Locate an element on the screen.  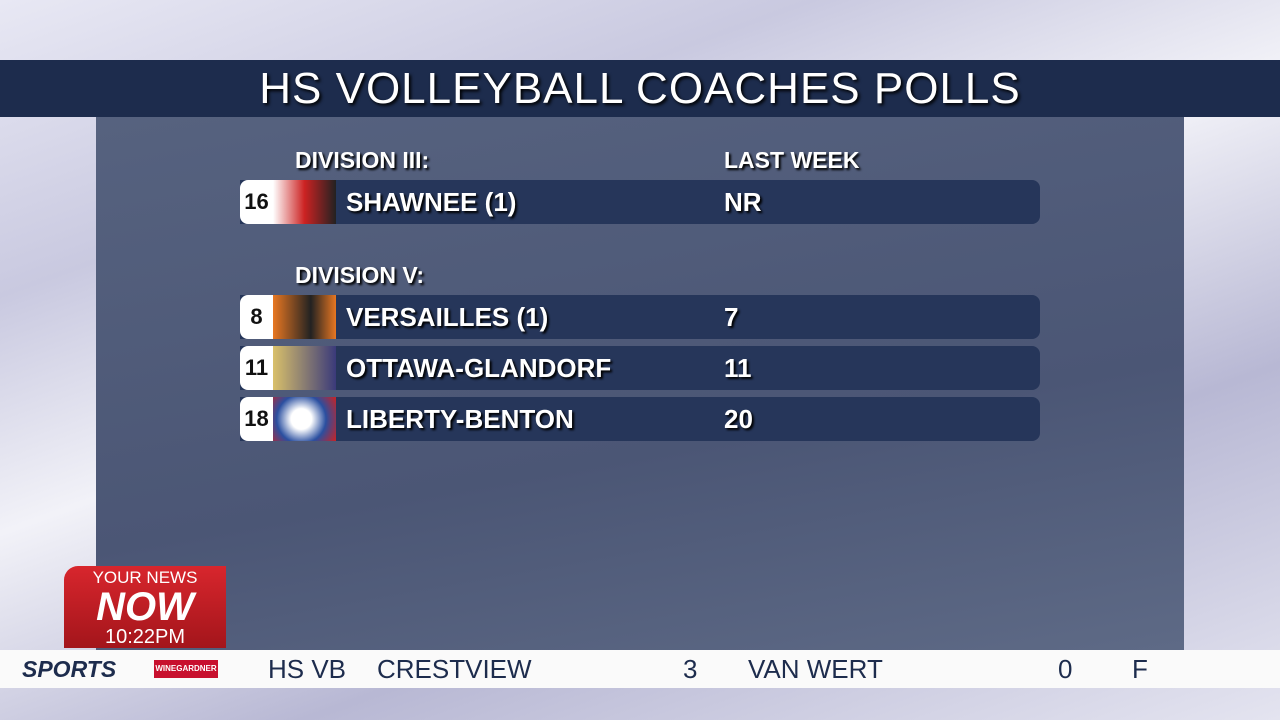
rank: 8 is located at coordinates (256, 317).